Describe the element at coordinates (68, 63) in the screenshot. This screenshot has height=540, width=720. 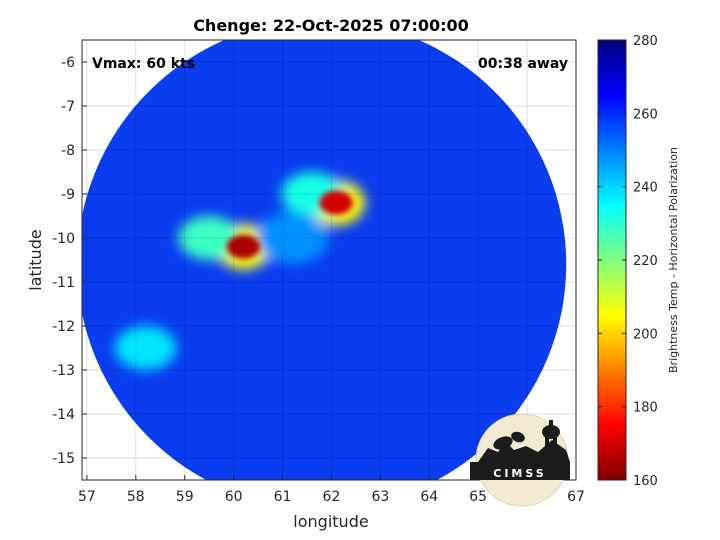
I see `y-tick-label: -6` at that location.